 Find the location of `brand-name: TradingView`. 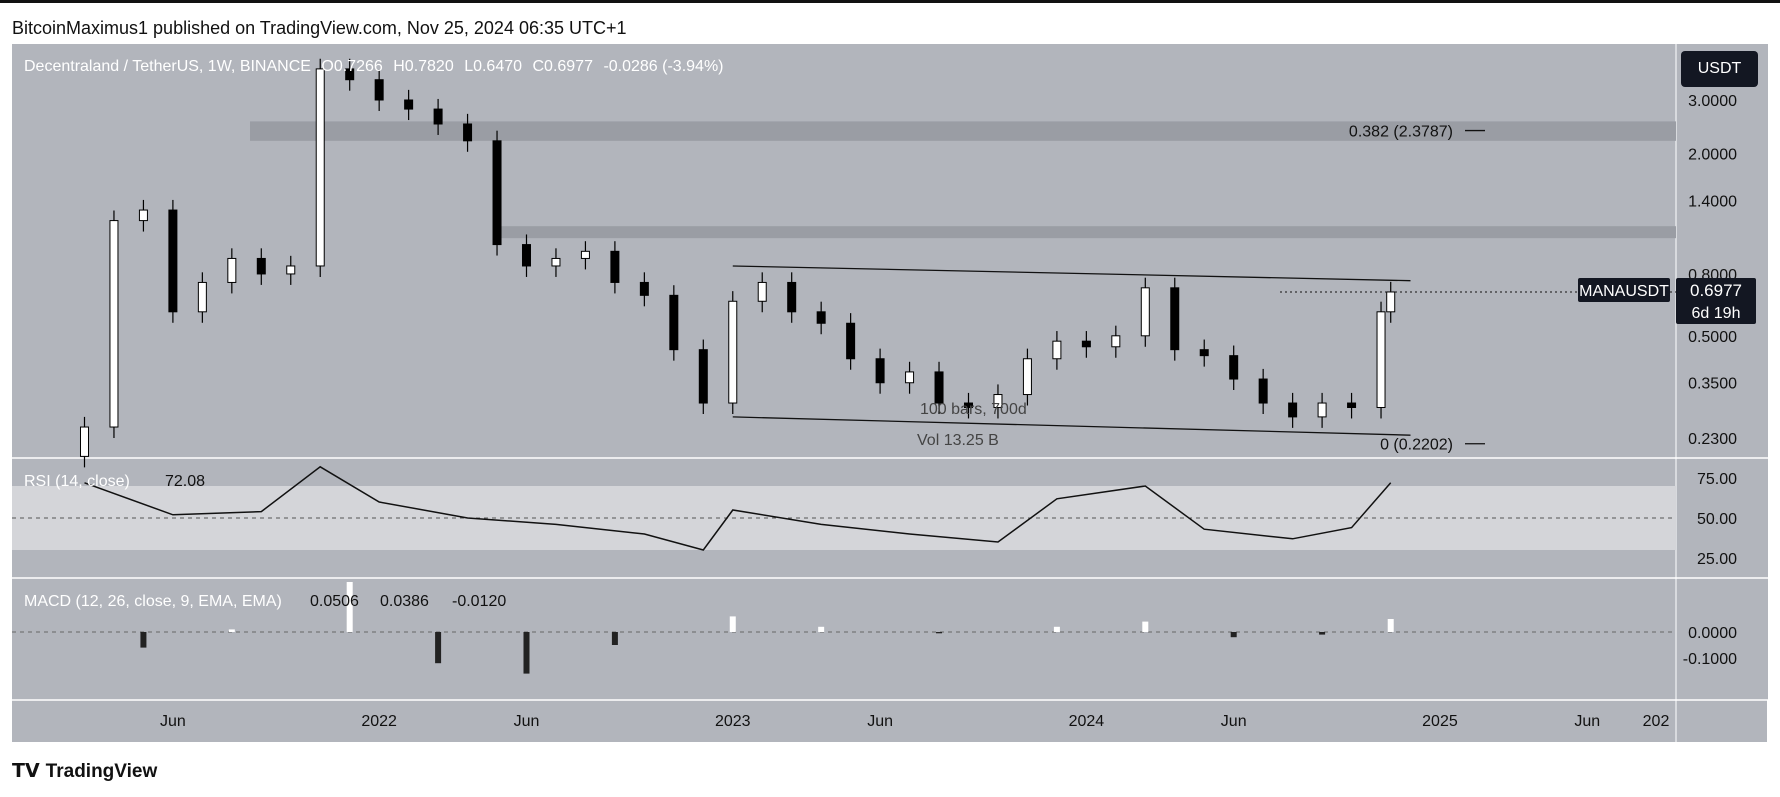

brand-name: TradingView is located at coordinates (101, 771).